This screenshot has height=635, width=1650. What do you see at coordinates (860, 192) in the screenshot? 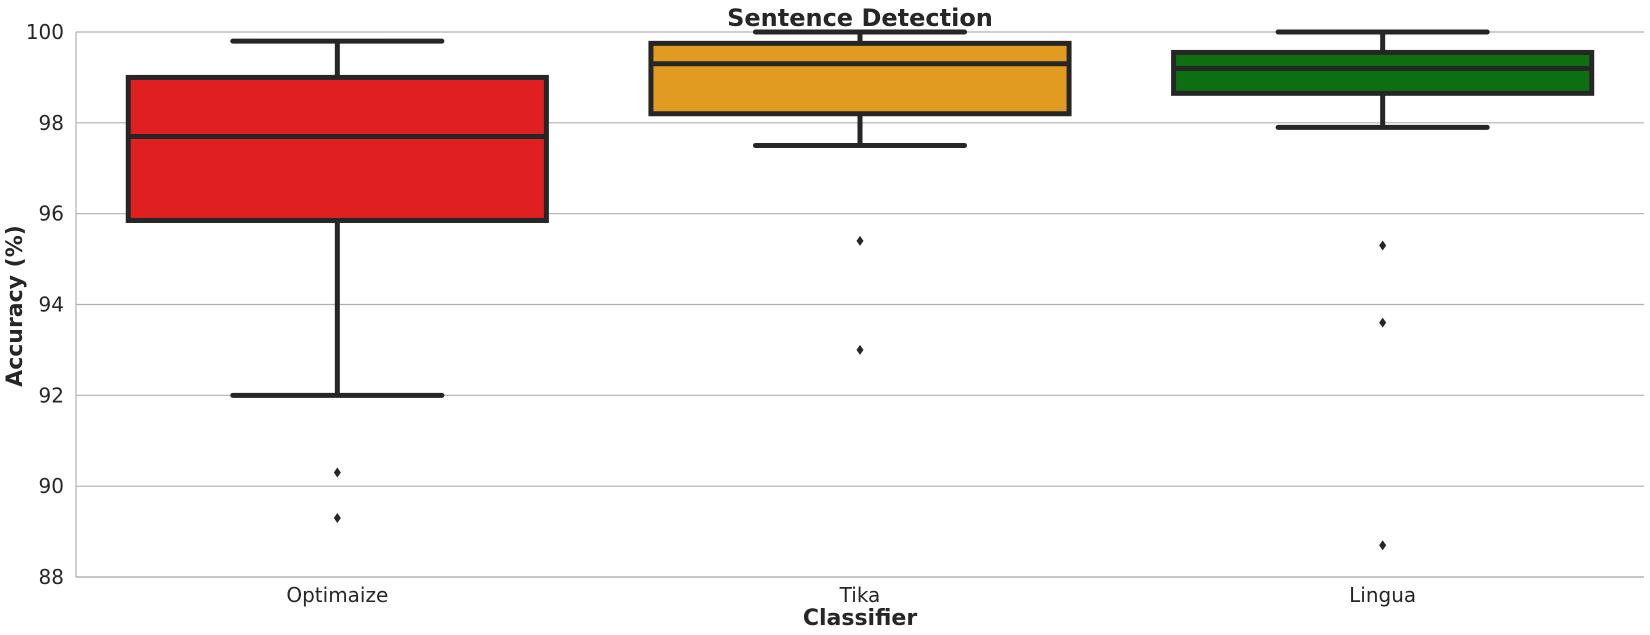
I see `box-tika` at bounding box center [860, 192].